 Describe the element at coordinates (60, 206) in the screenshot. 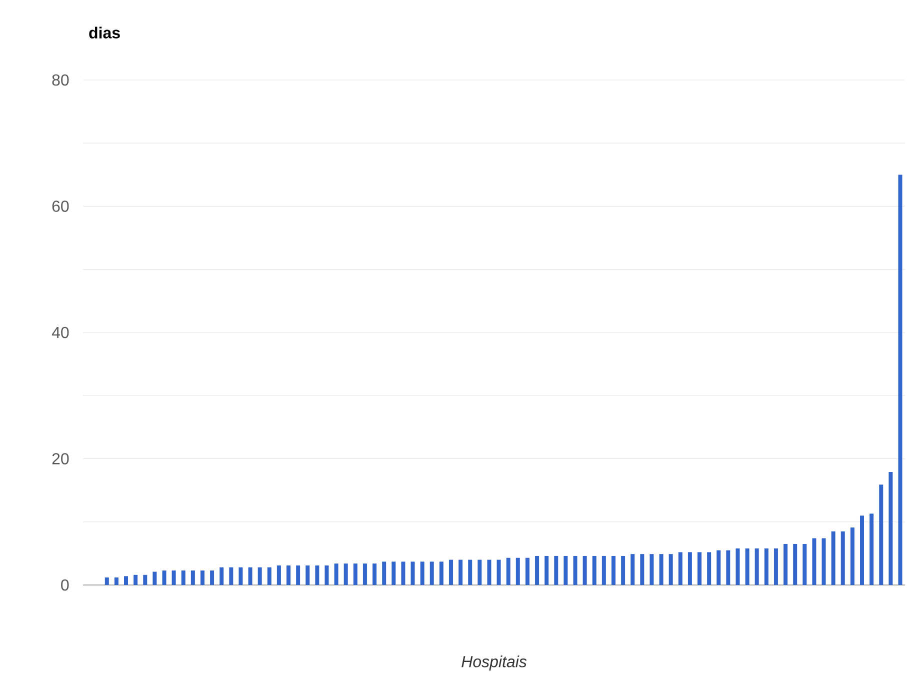

I see `y-tick-label: 60` at that location.